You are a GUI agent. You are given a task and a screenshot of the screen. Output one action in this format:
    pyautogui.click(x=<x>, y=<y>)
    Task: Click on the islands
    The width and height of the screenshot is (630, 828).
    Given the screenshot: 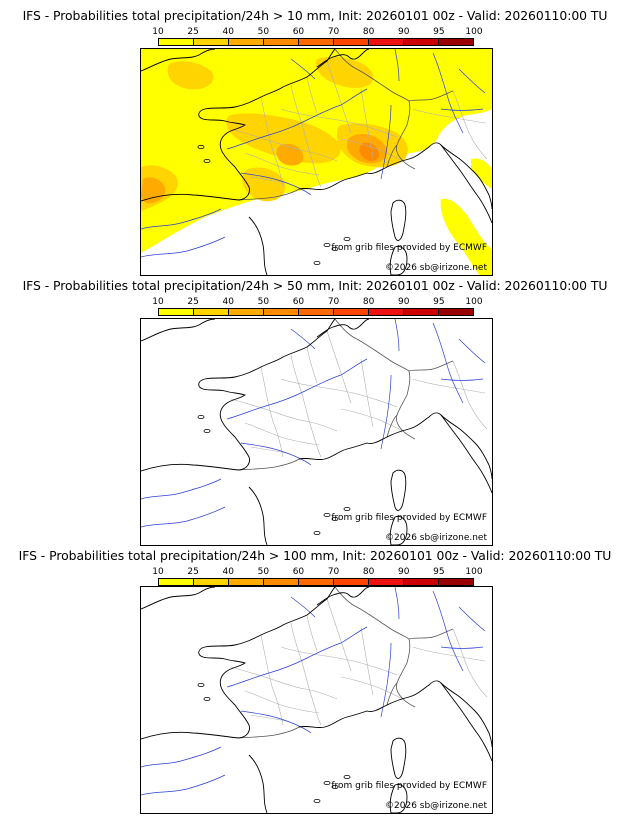 What is the action you would take?
    pyautogui.click(x=274, y=475)
    